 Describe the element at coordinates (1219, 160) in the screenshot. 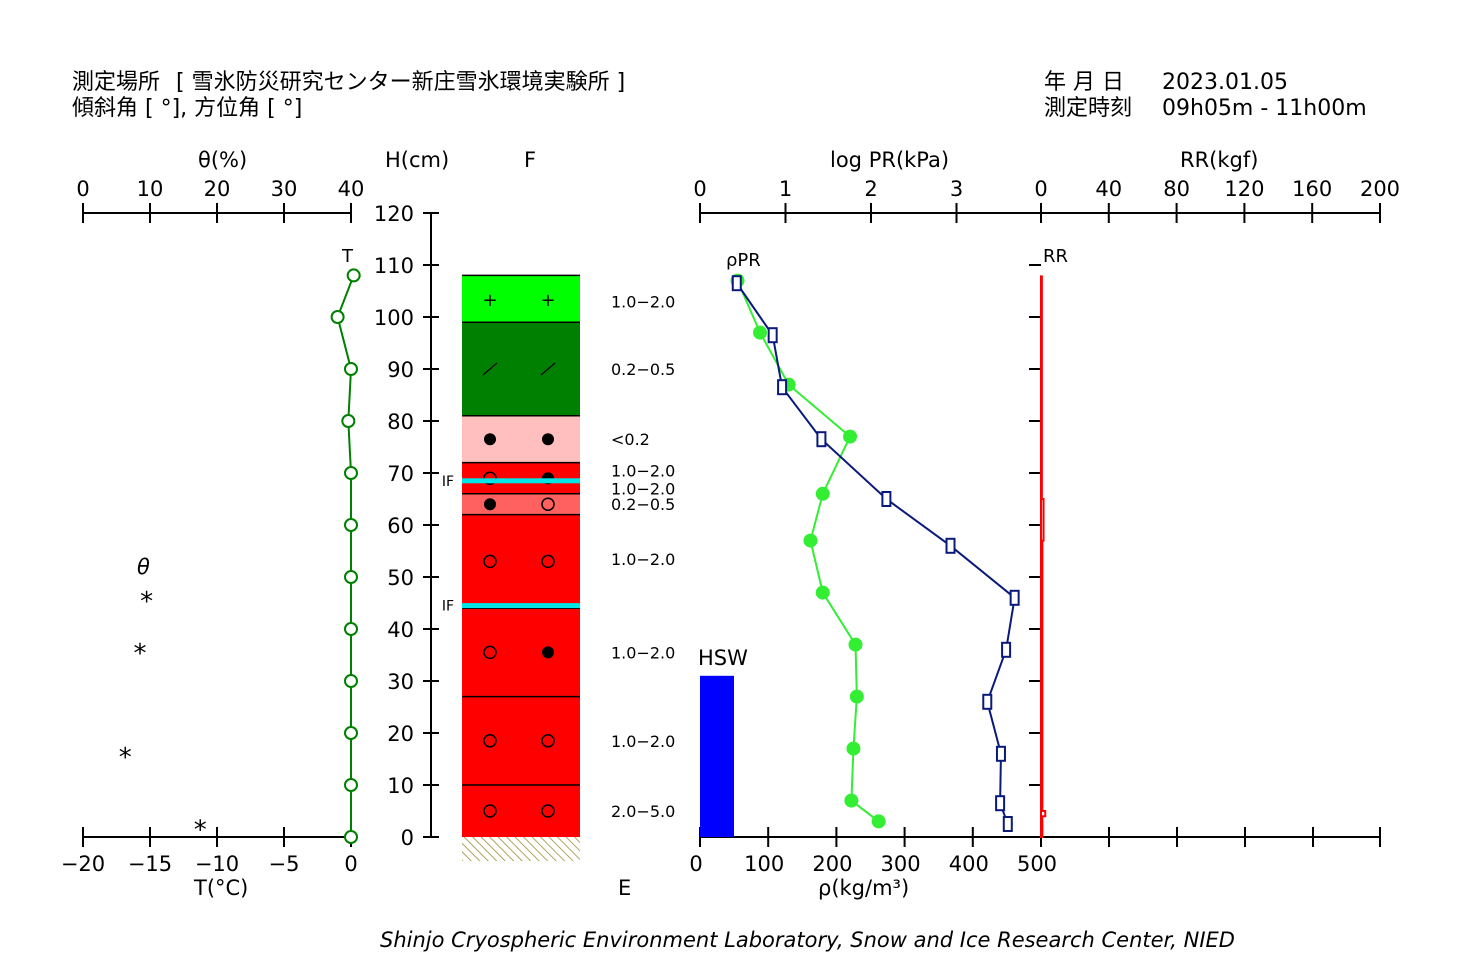

I see `rr-axis-title: RR(kgf)` at that location.